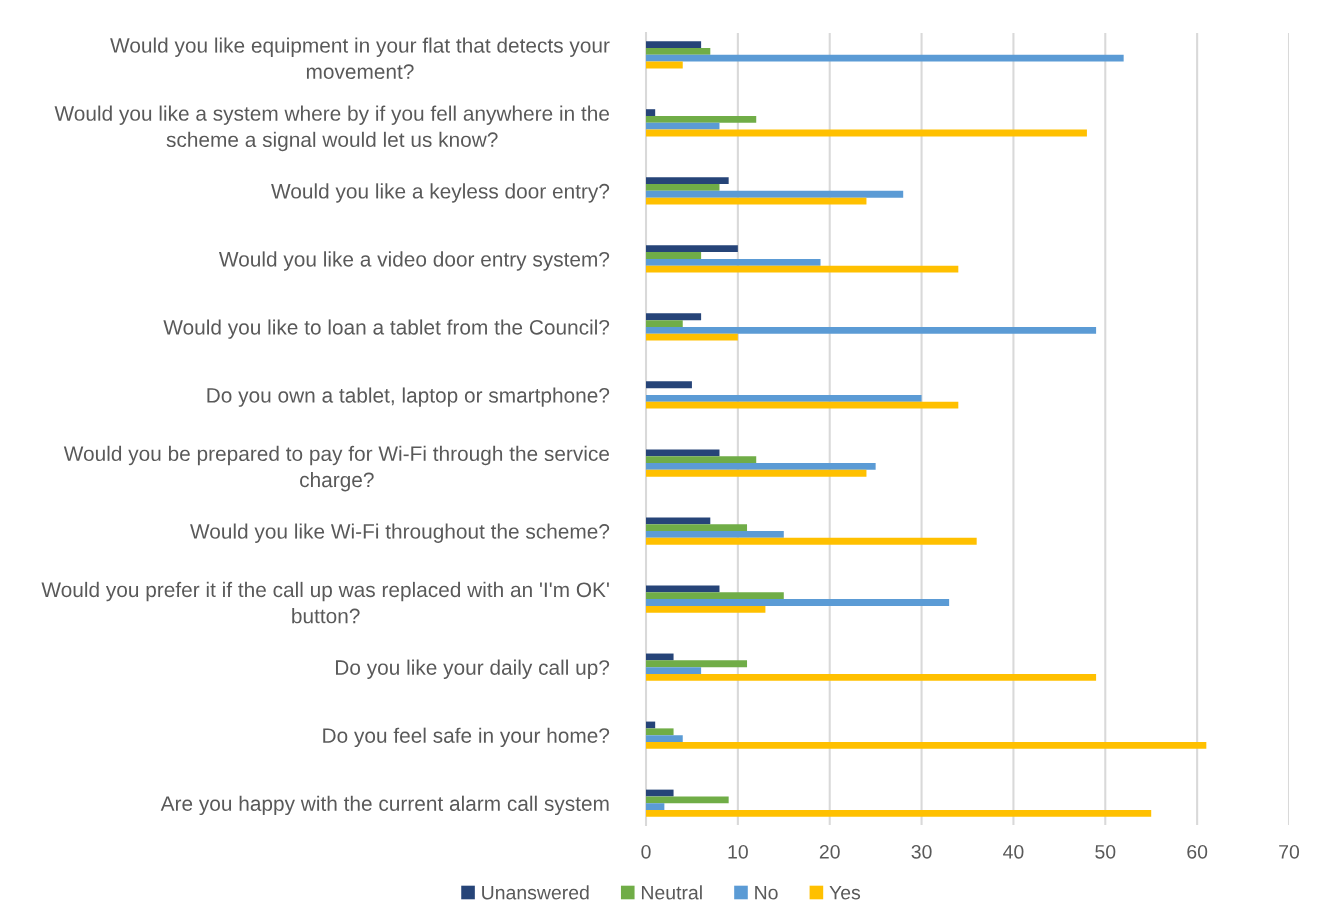 The height and width of the screenshot is (915, 1322). I want to click on y-tick-label: Would you like equipment in your flat that detects your movement?, so click(360, 58).